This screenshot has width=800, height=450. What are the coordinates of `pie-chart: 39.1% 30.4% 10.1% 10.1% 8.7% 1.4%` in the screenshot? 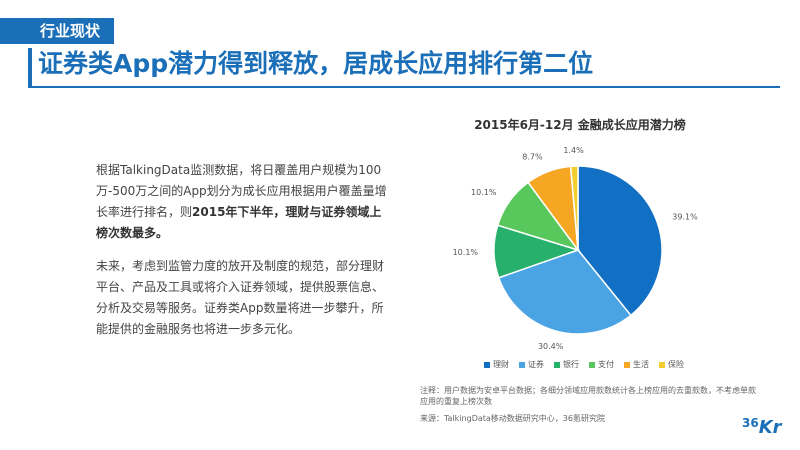 It's located at (575, 248).